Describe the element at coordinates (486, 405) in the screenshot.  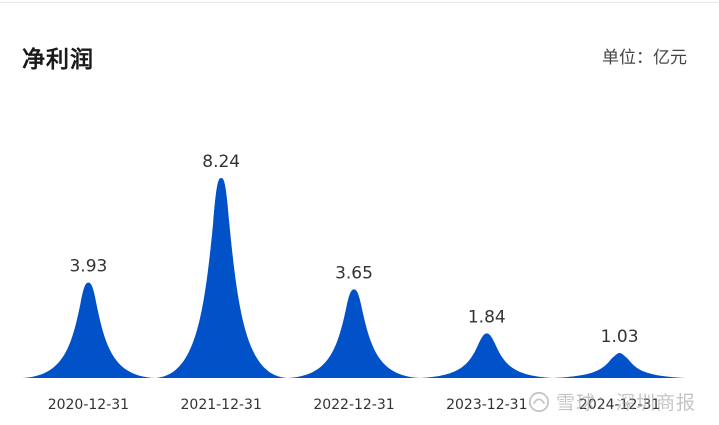
I see `x-tick-label: 2023-12-31` at that location.